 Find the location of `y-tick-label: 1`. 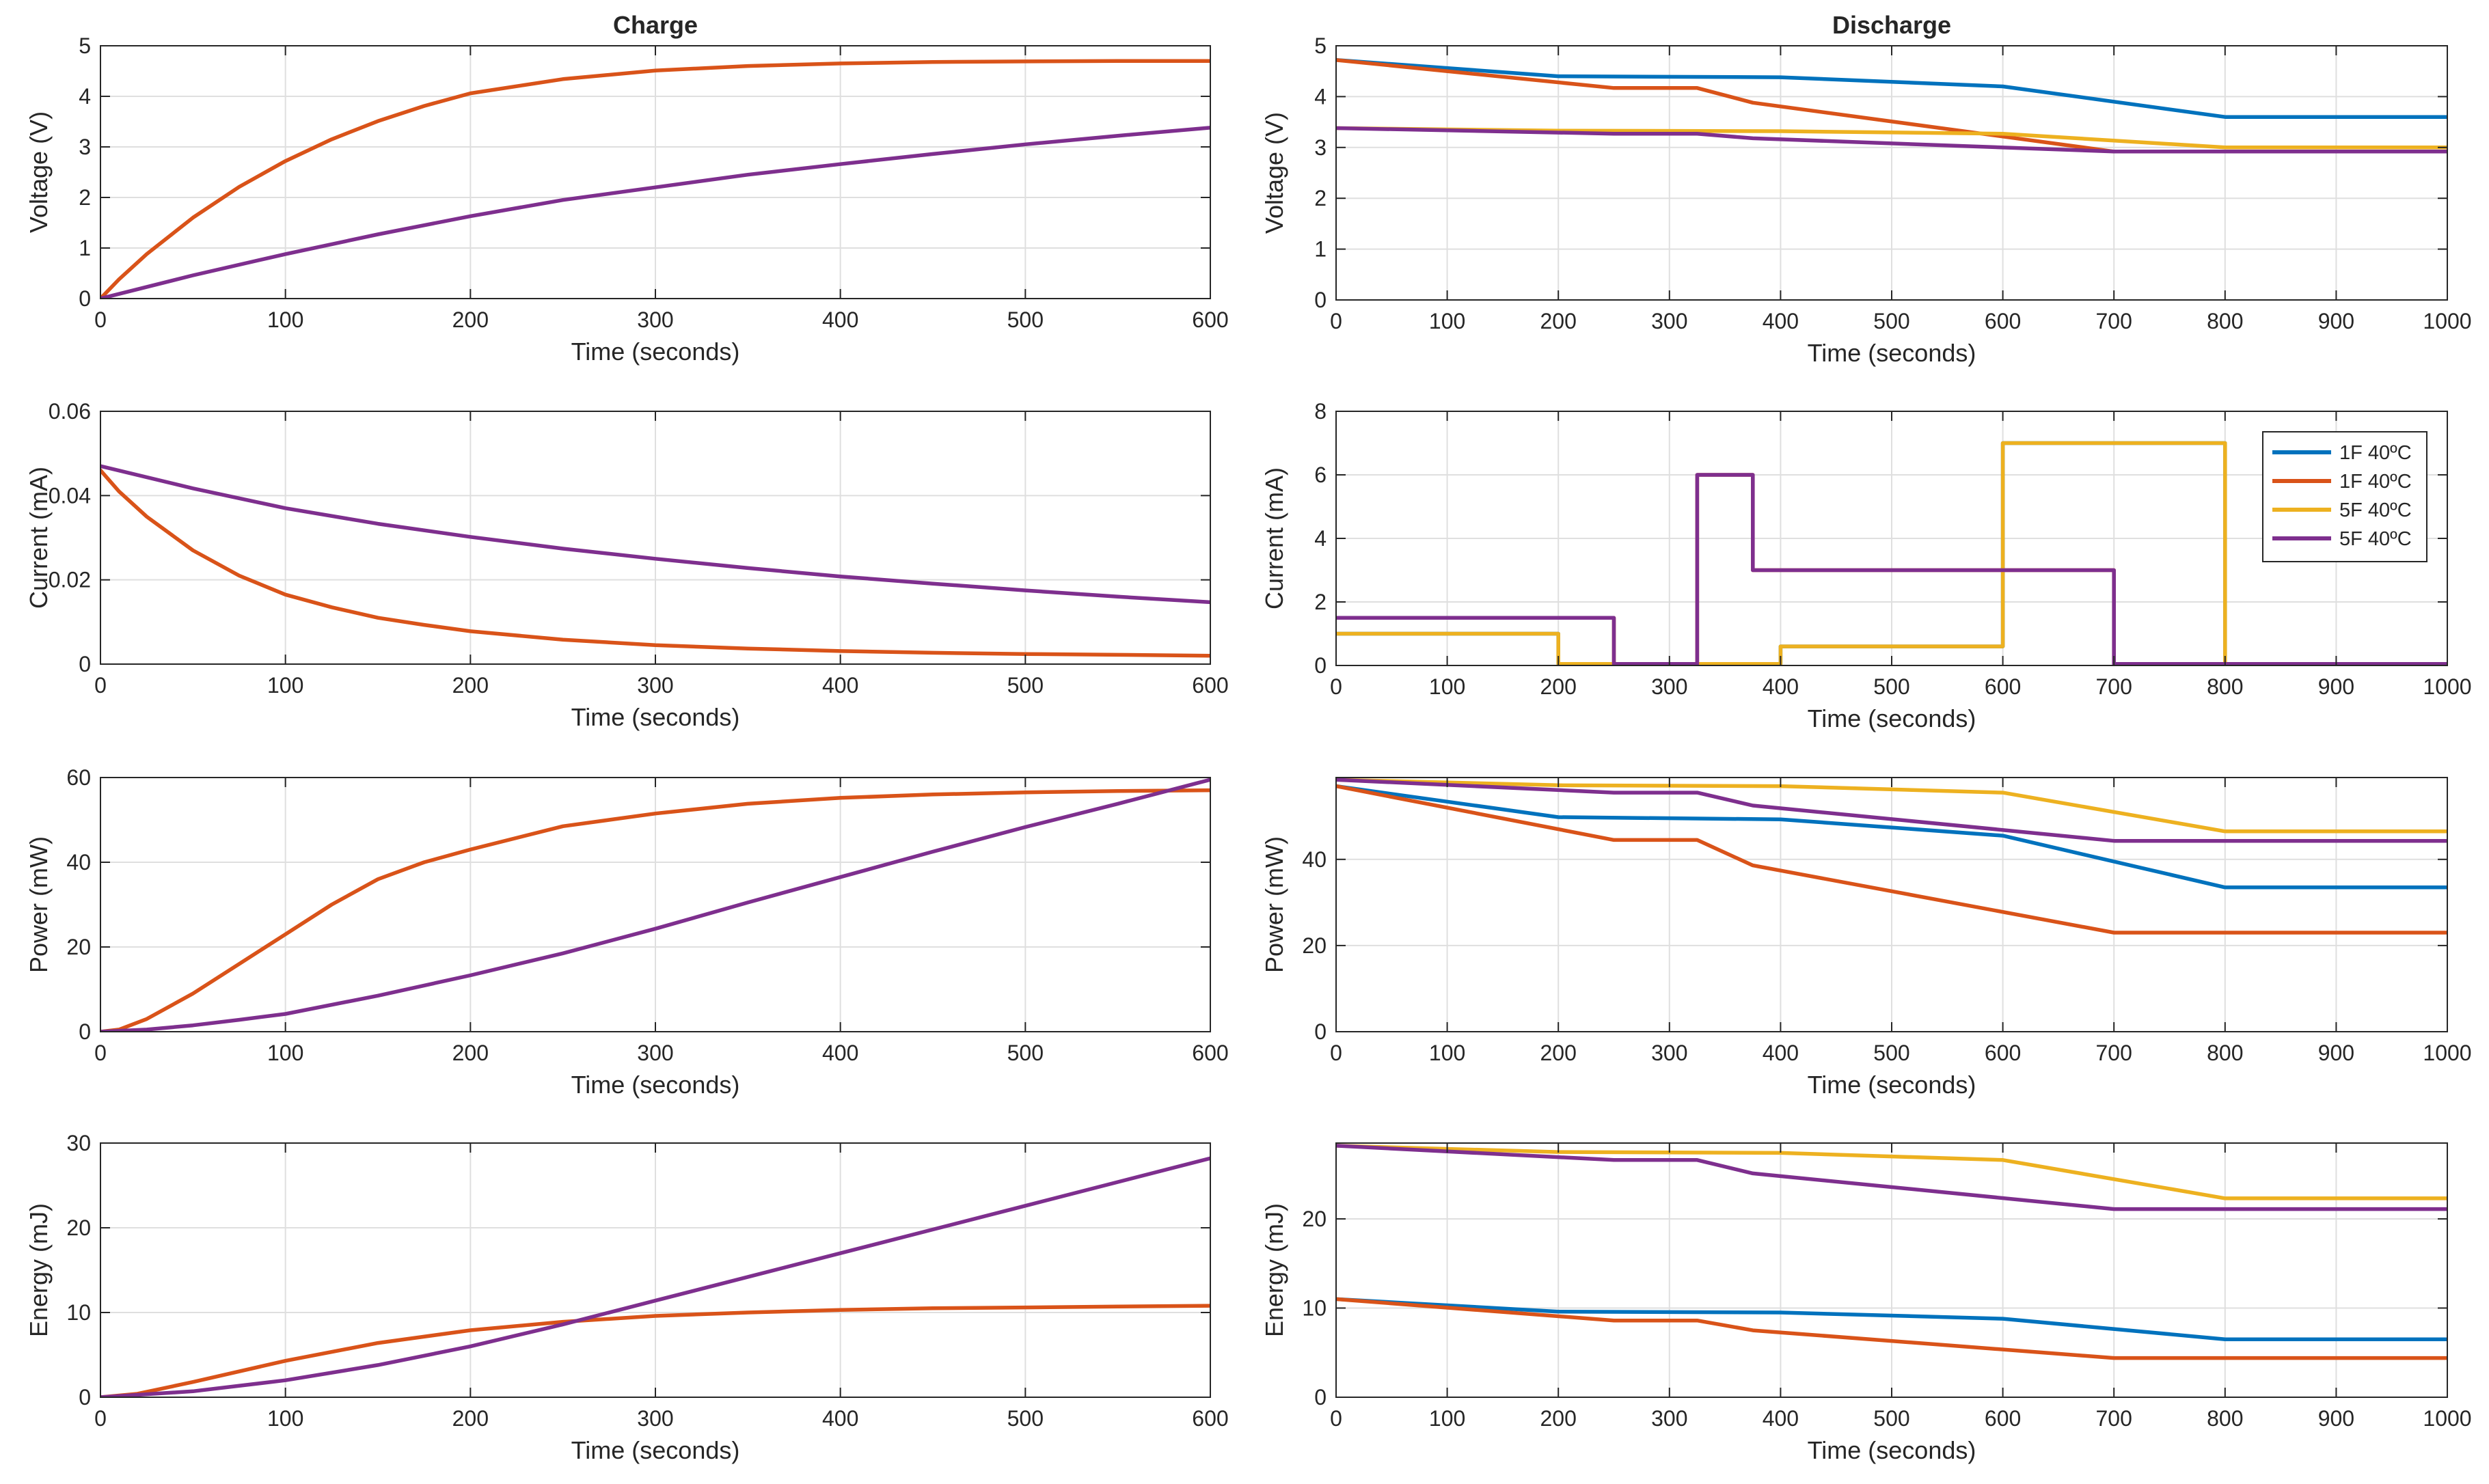

y-tick-label: 1 is located at coordinates (1320, 250).